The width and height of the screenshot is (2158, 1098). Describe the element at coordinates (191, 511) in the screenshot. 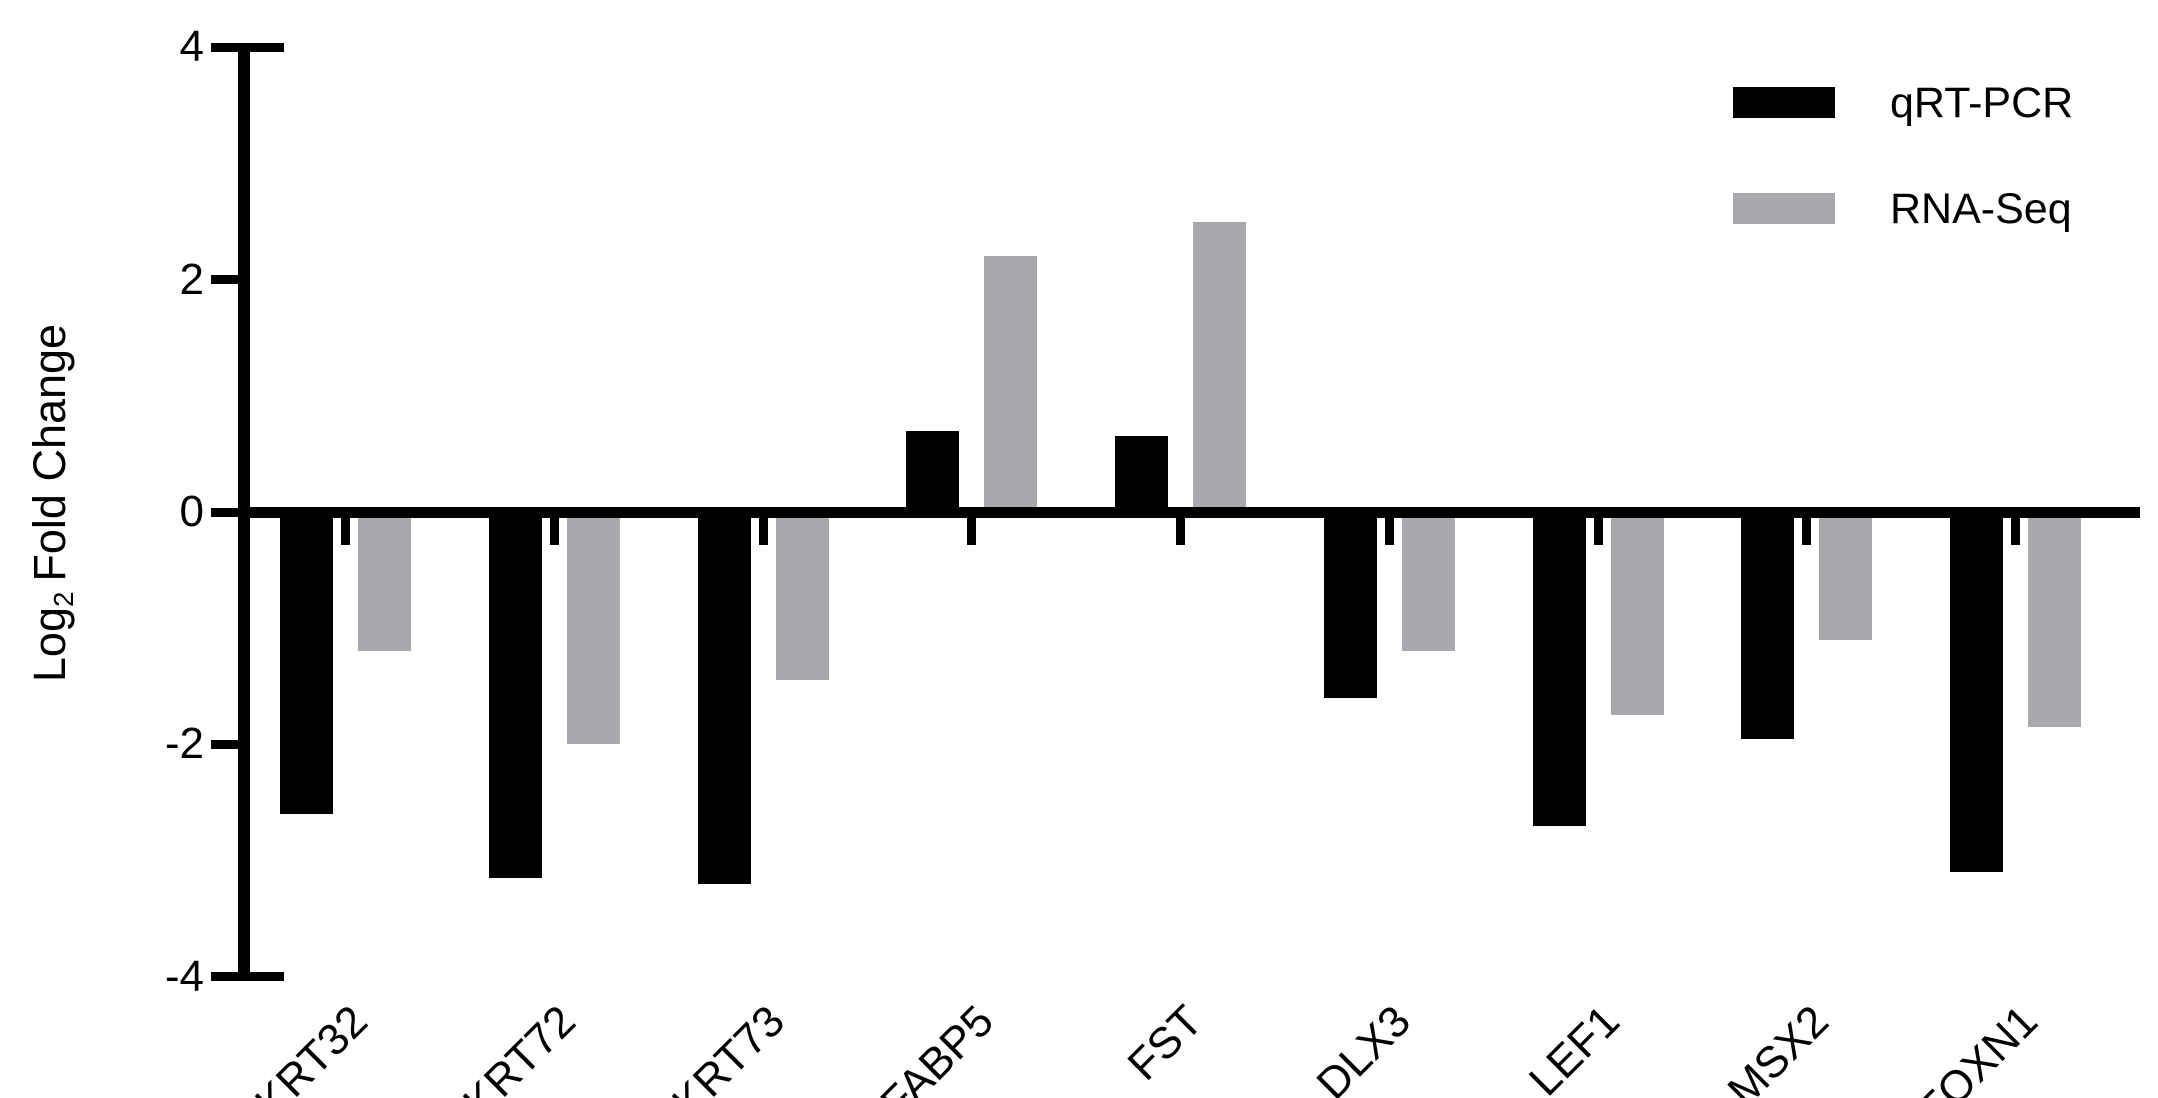

I see `y-axis-tick-label-0: 0` at that location.